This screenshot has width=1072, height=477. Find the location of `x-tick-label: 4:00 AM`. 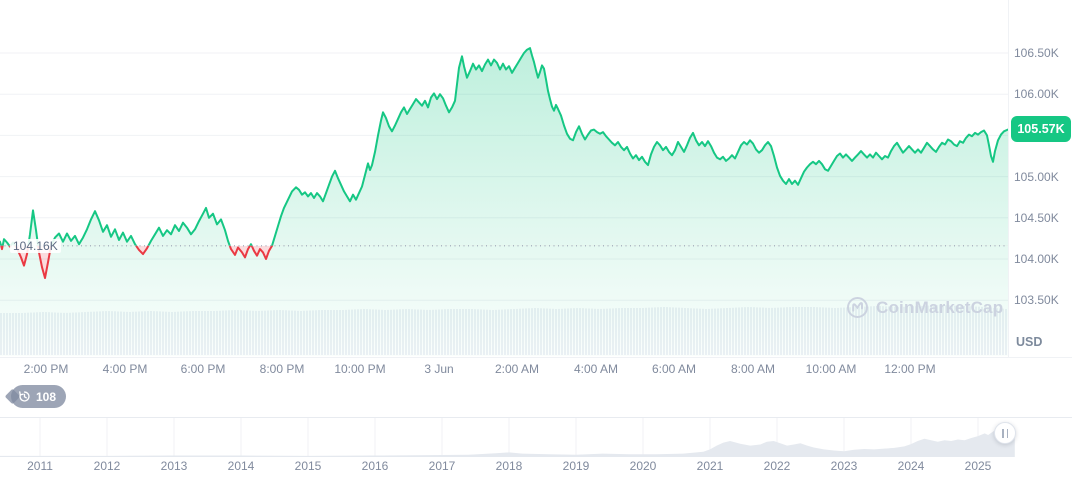

x-tick-label: 4:00 AM is located at coordinates (596, 369).